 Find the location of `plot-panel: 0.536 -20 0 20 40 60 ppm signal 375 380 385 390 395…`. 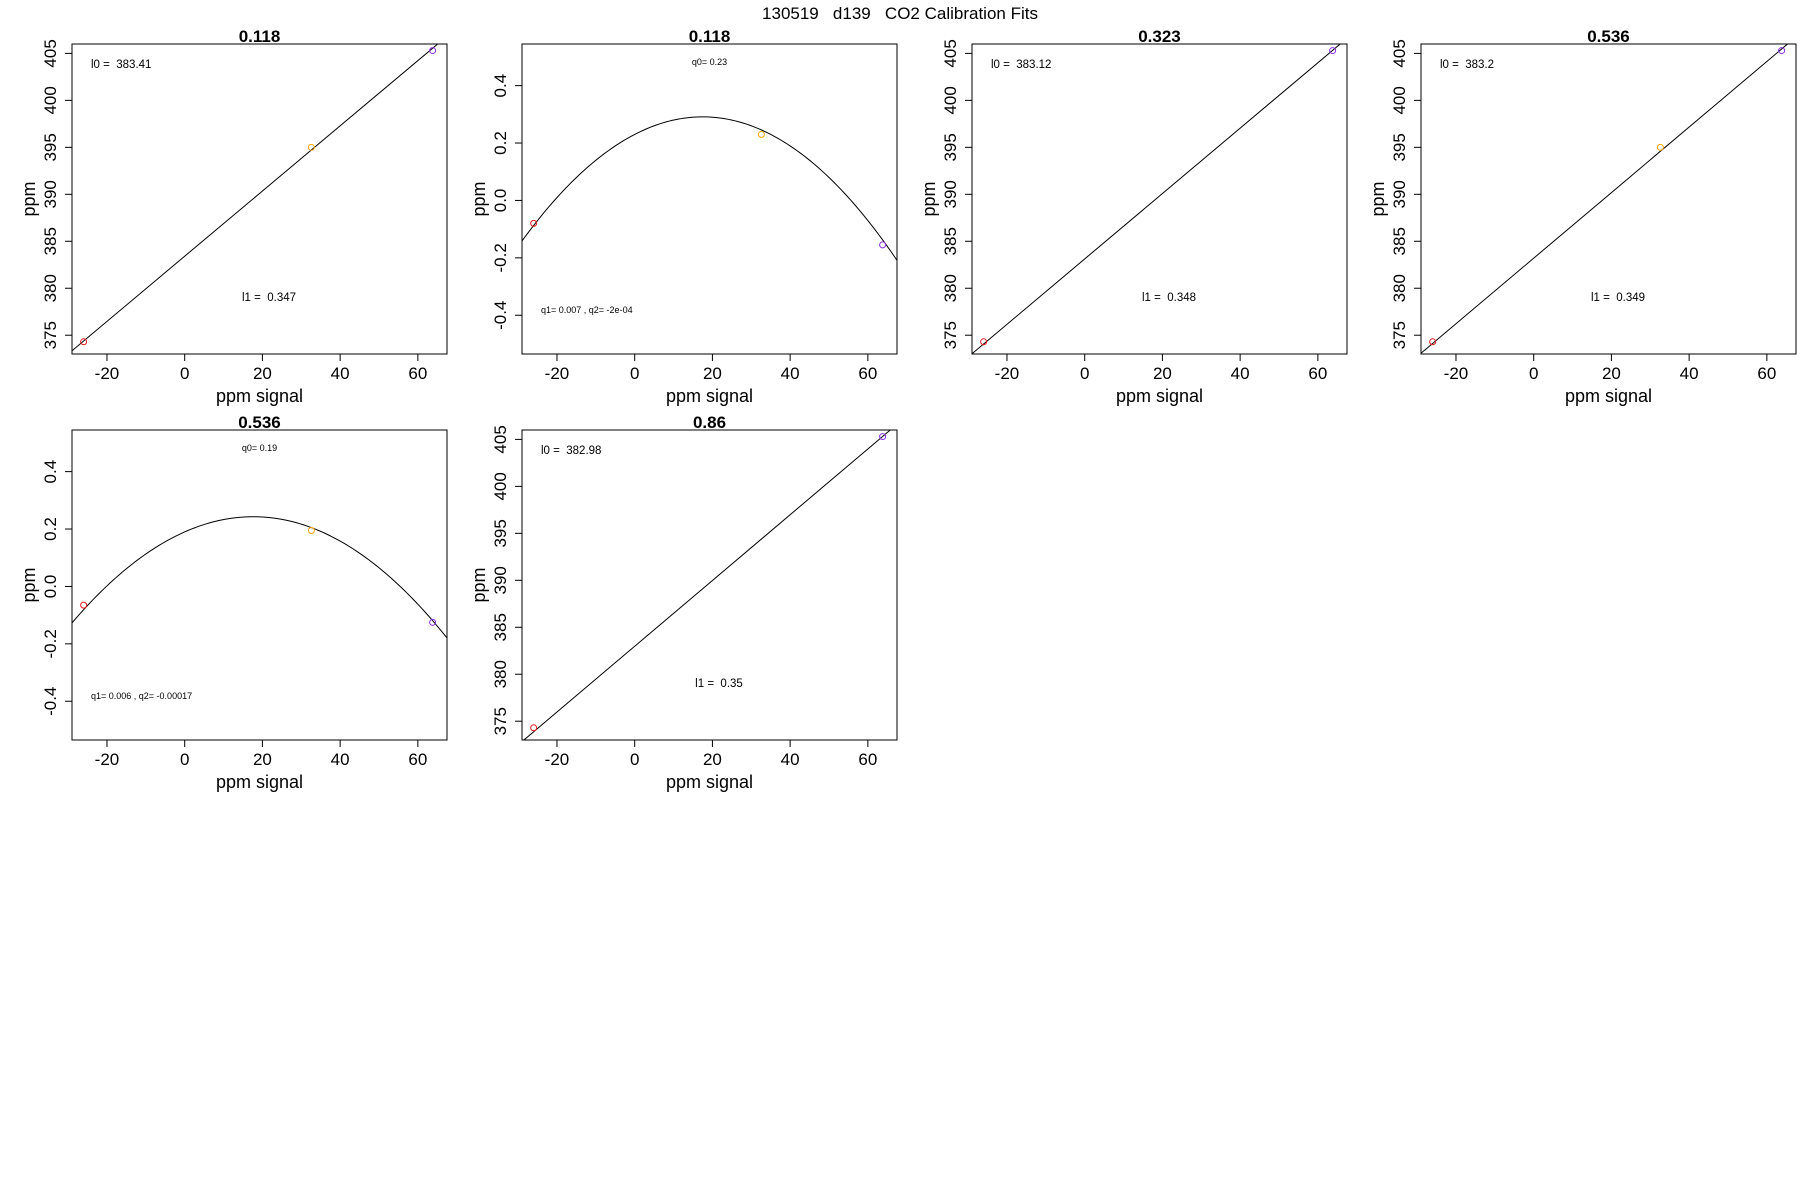

plot-panel: 0.536 -20 0 20 40 60 ppm signal 375 380 385 390 395… is located at coordinates (1582, 216).